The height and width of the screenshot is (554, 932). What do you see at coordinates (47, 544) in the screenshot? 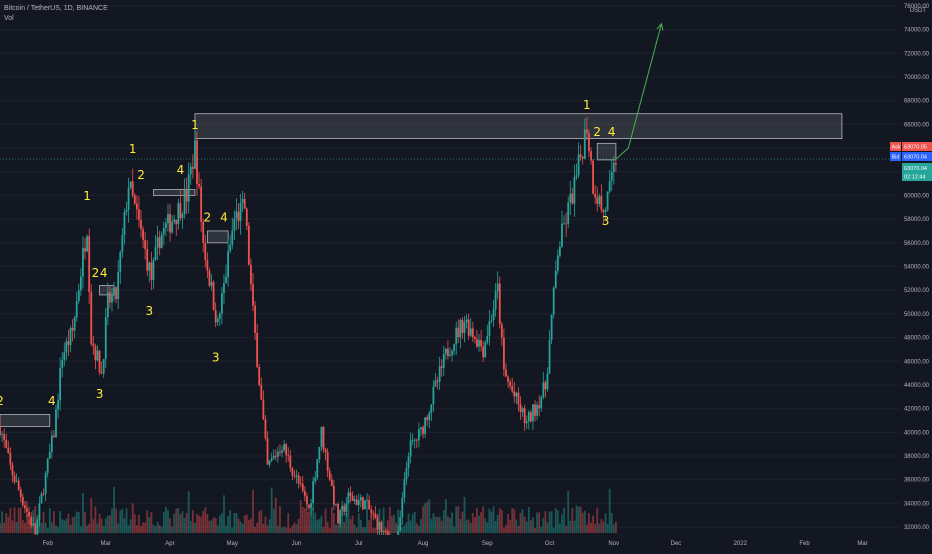
I see `time-tick-label: Feb` at bounding box center [47, 544].